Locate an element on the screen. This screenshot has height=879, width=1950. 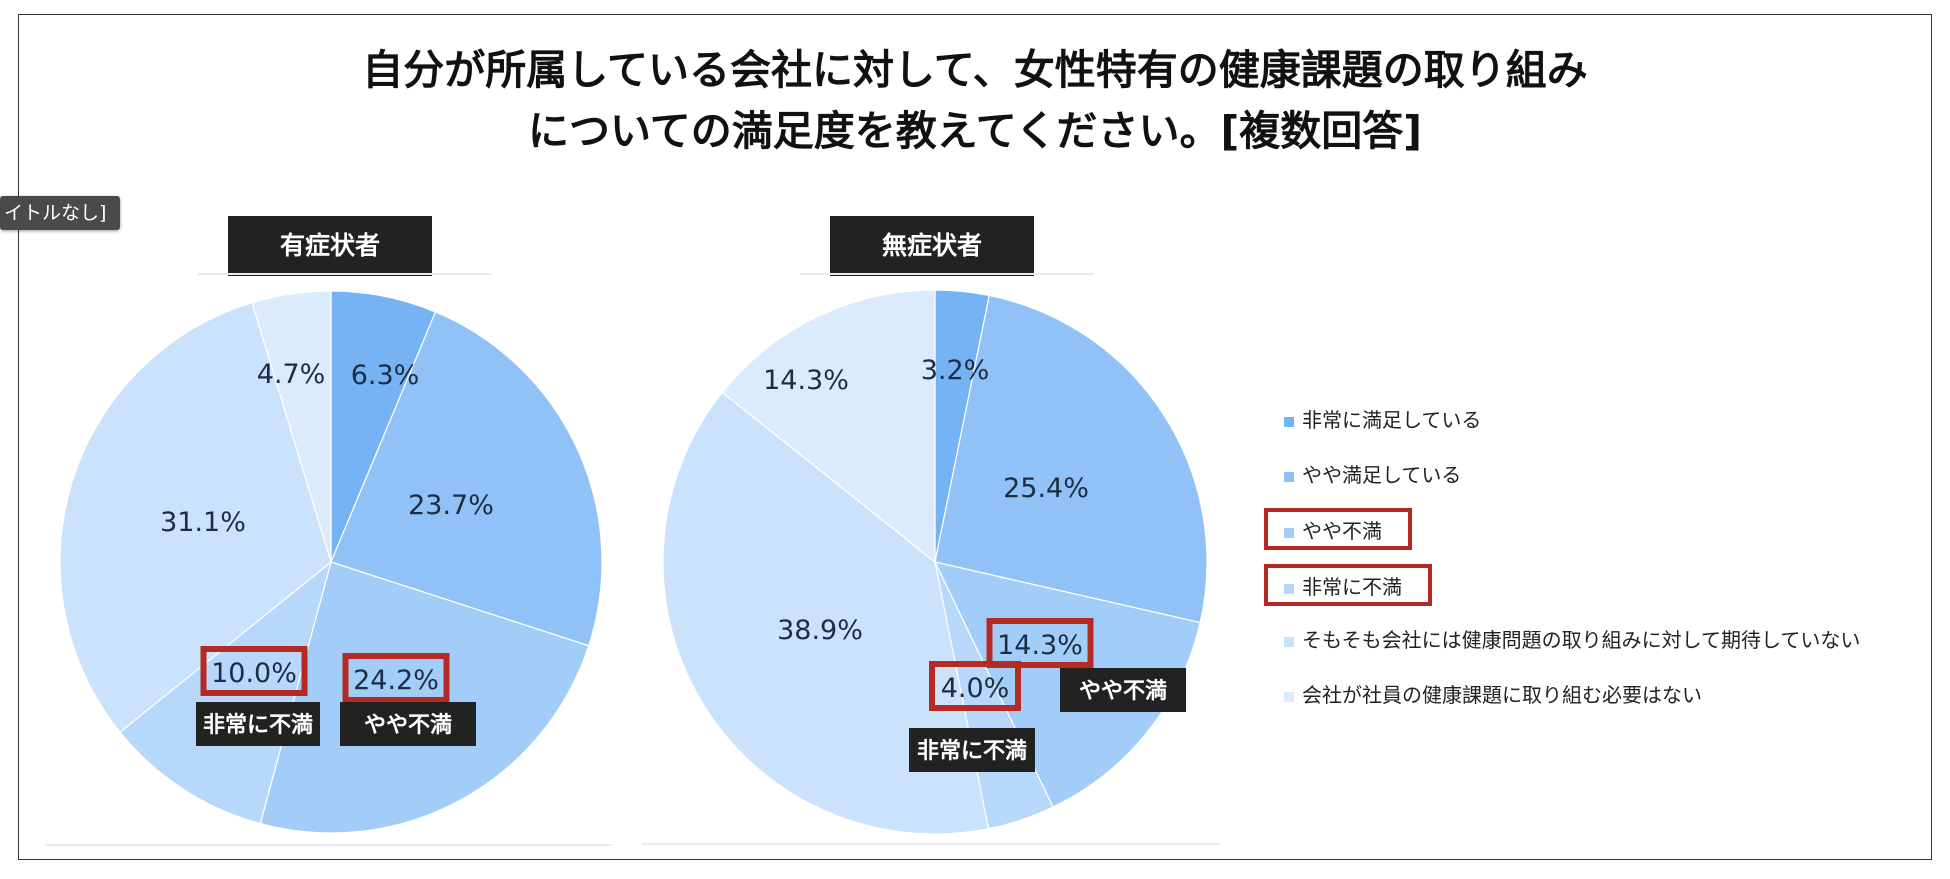
pie-2-data-label-3: 14.3% is located at coordinates (1040, 645).